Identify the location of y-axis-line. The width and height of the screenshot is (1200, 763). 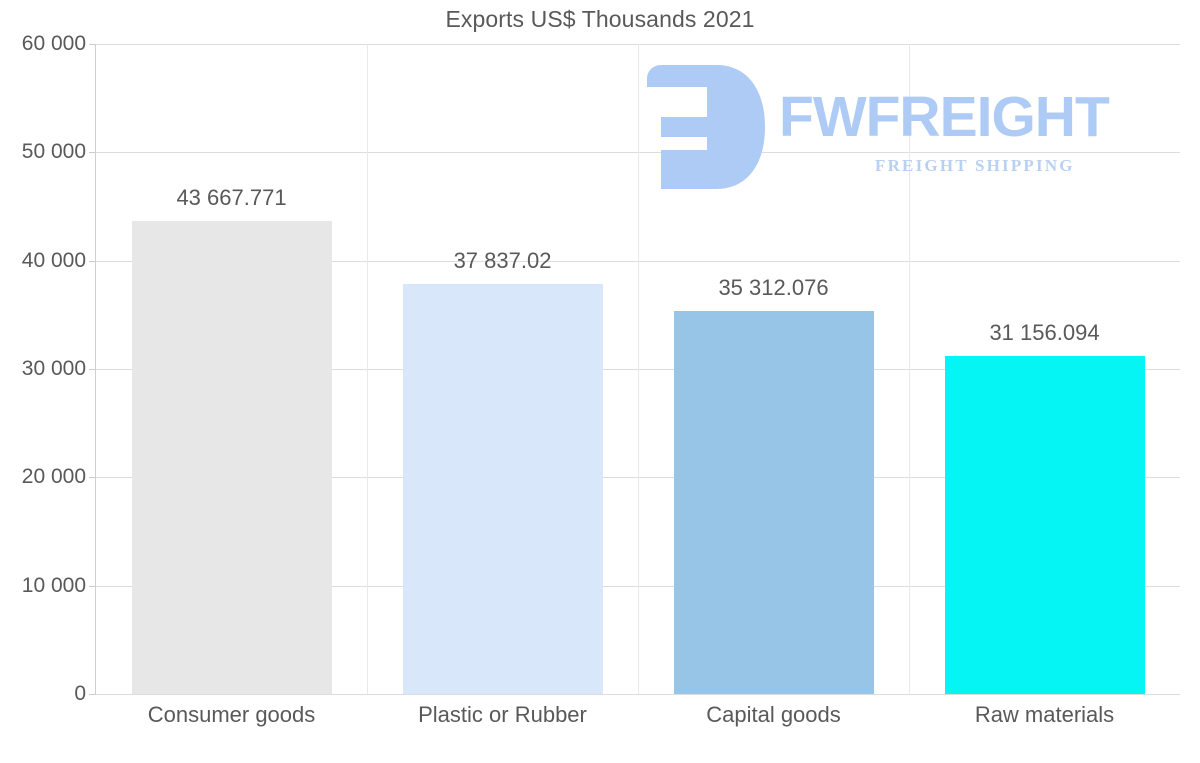
(95, 369).